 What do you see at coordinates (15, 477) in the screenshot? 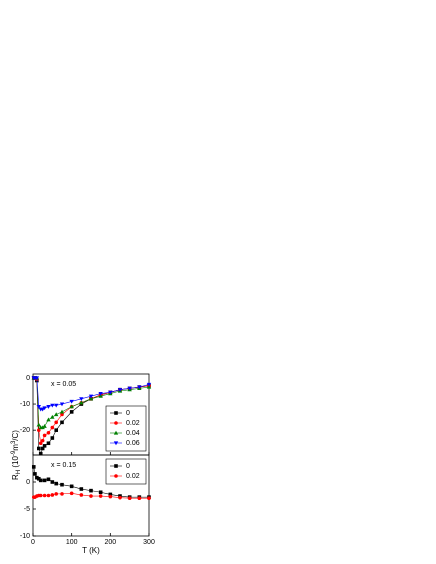
I see `y-axis-label-part: R` at bounding box center [15, 477].